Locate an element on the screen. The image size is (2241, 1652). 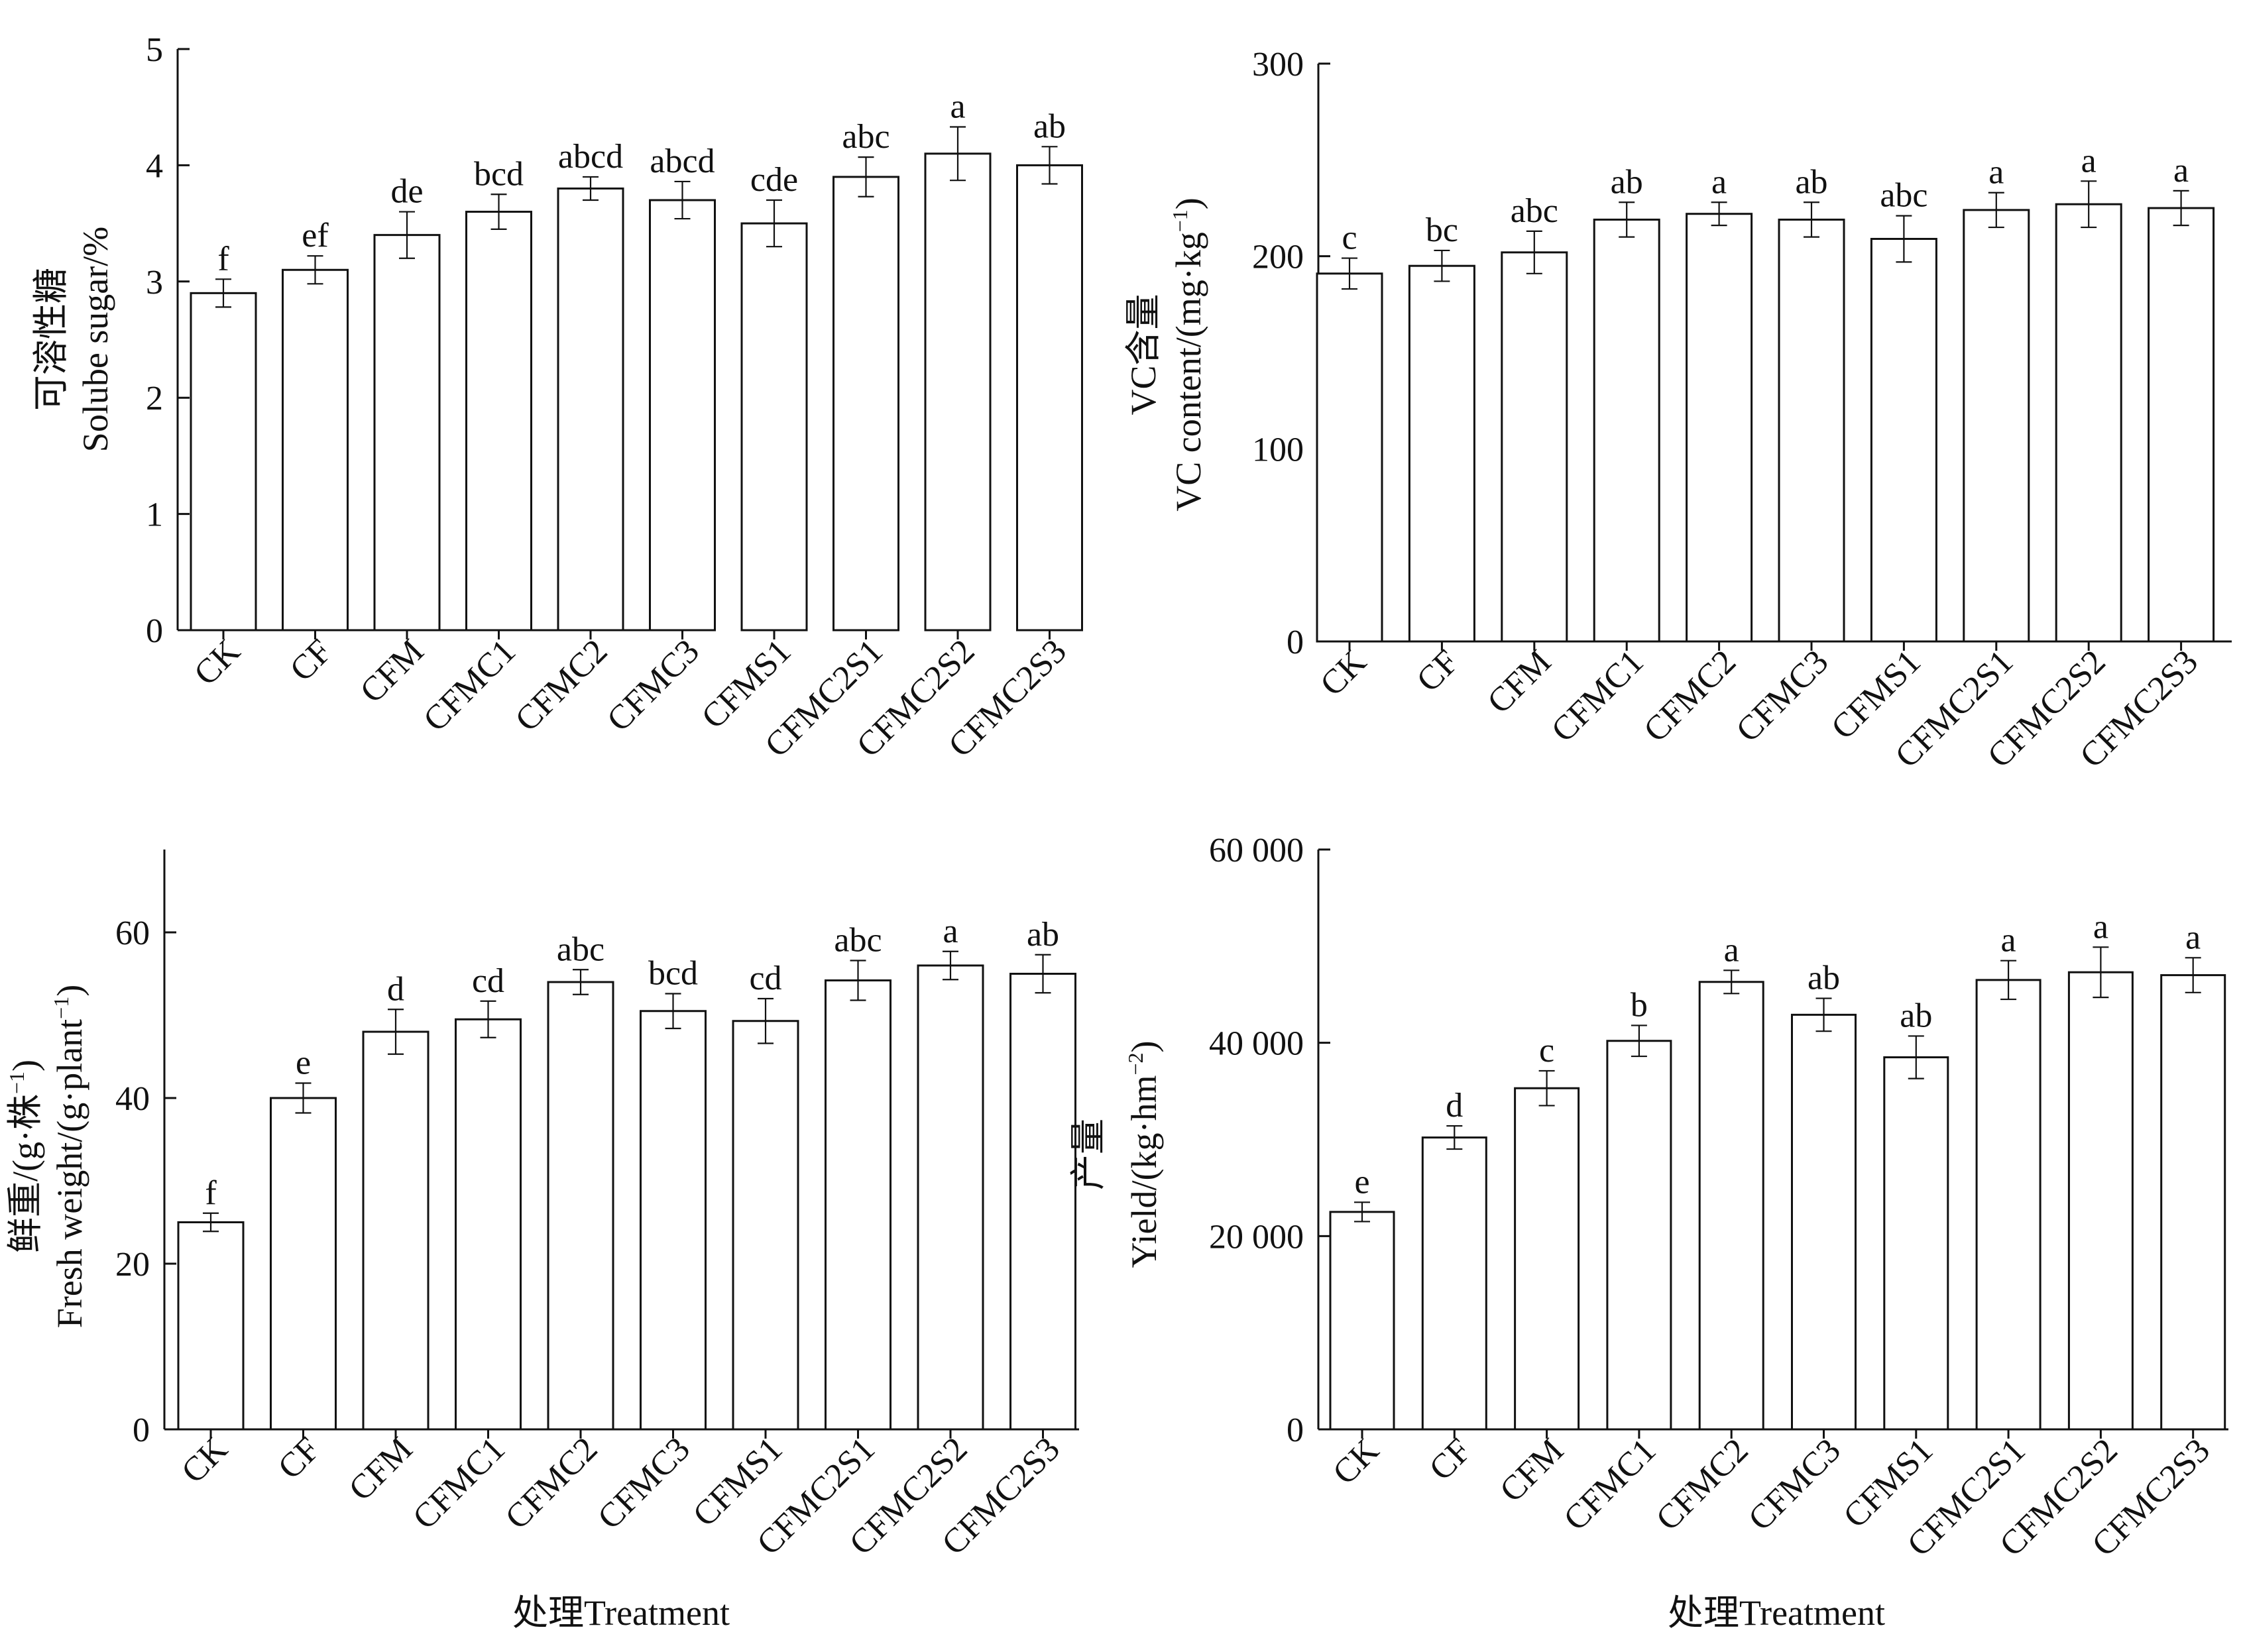
y-tick-label: 20 000 is located at coordinates (1257, 1237).